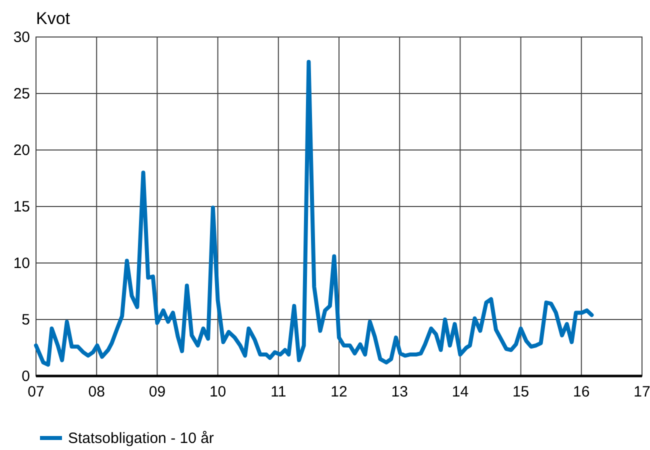 Image resolution: width=650 pixels, height=450 pixels. Describe the element at coordinates (26, 319) in the screenshot. I see `y-tick-label: 5` at that location.